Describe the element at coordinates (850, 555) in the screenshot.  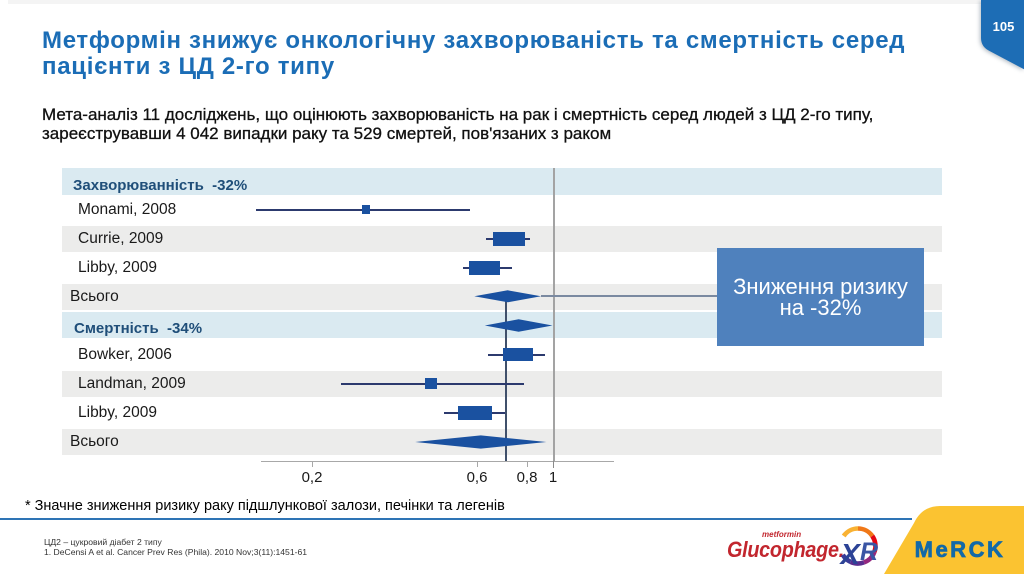
I see `svg-text: X` at that location.